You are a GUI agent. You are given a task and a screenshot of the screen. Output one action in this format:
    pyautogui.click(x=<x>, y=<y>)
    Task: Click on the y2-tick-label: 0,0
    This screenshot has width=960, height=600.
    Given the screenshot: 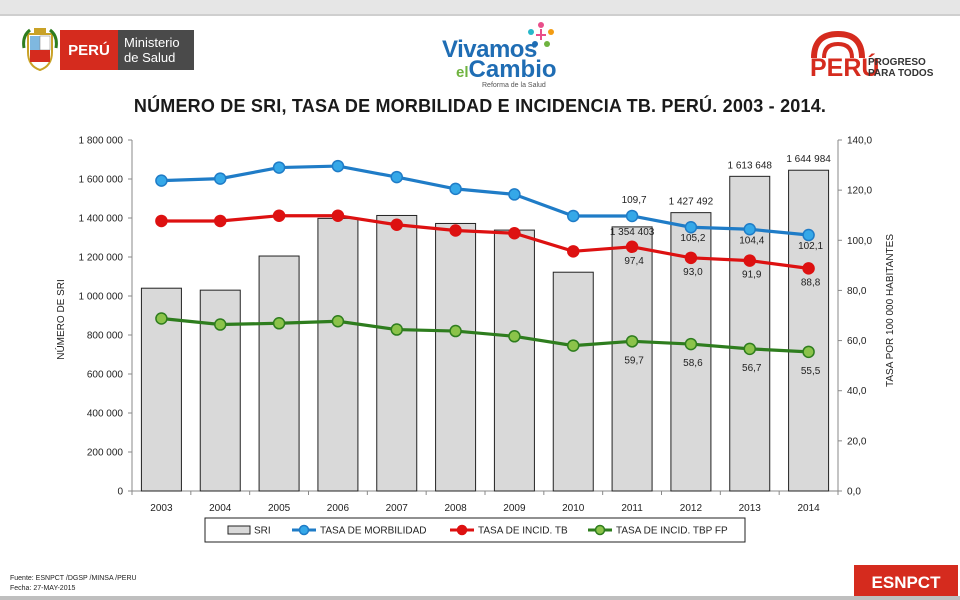 What is the action you would take?
    pyautogui.click(x=854, y=492)
    